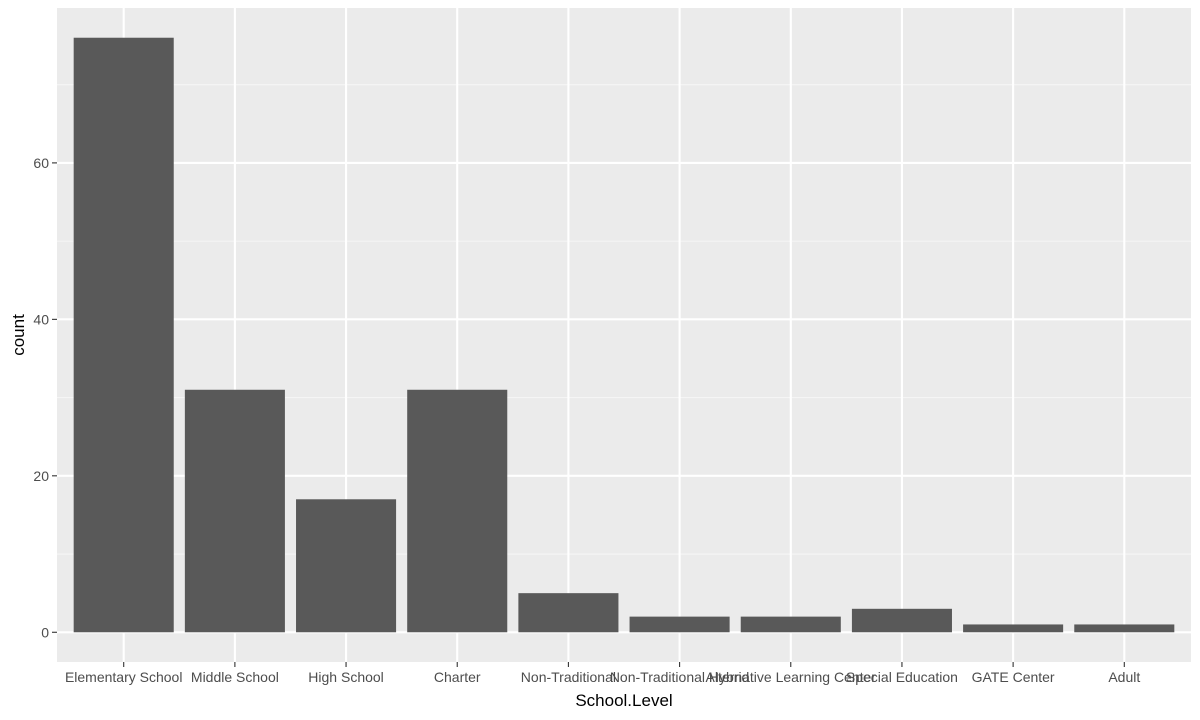  I want to click on x-tick-label: GATE Center, so click(1013, 677).